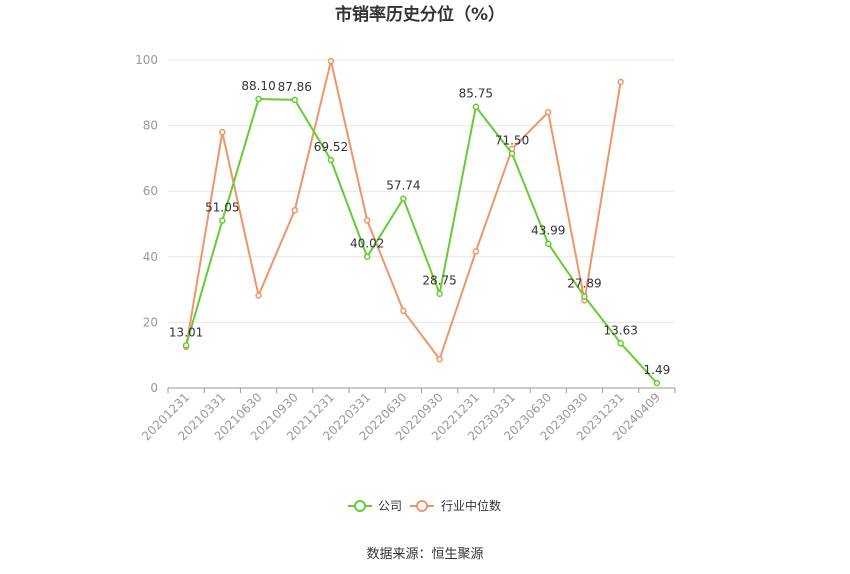 This screenshot has height=574, width=850. Describe the element at coordinates (620, 330) in the screenshot. I see `data-label: 13.63` at that location.